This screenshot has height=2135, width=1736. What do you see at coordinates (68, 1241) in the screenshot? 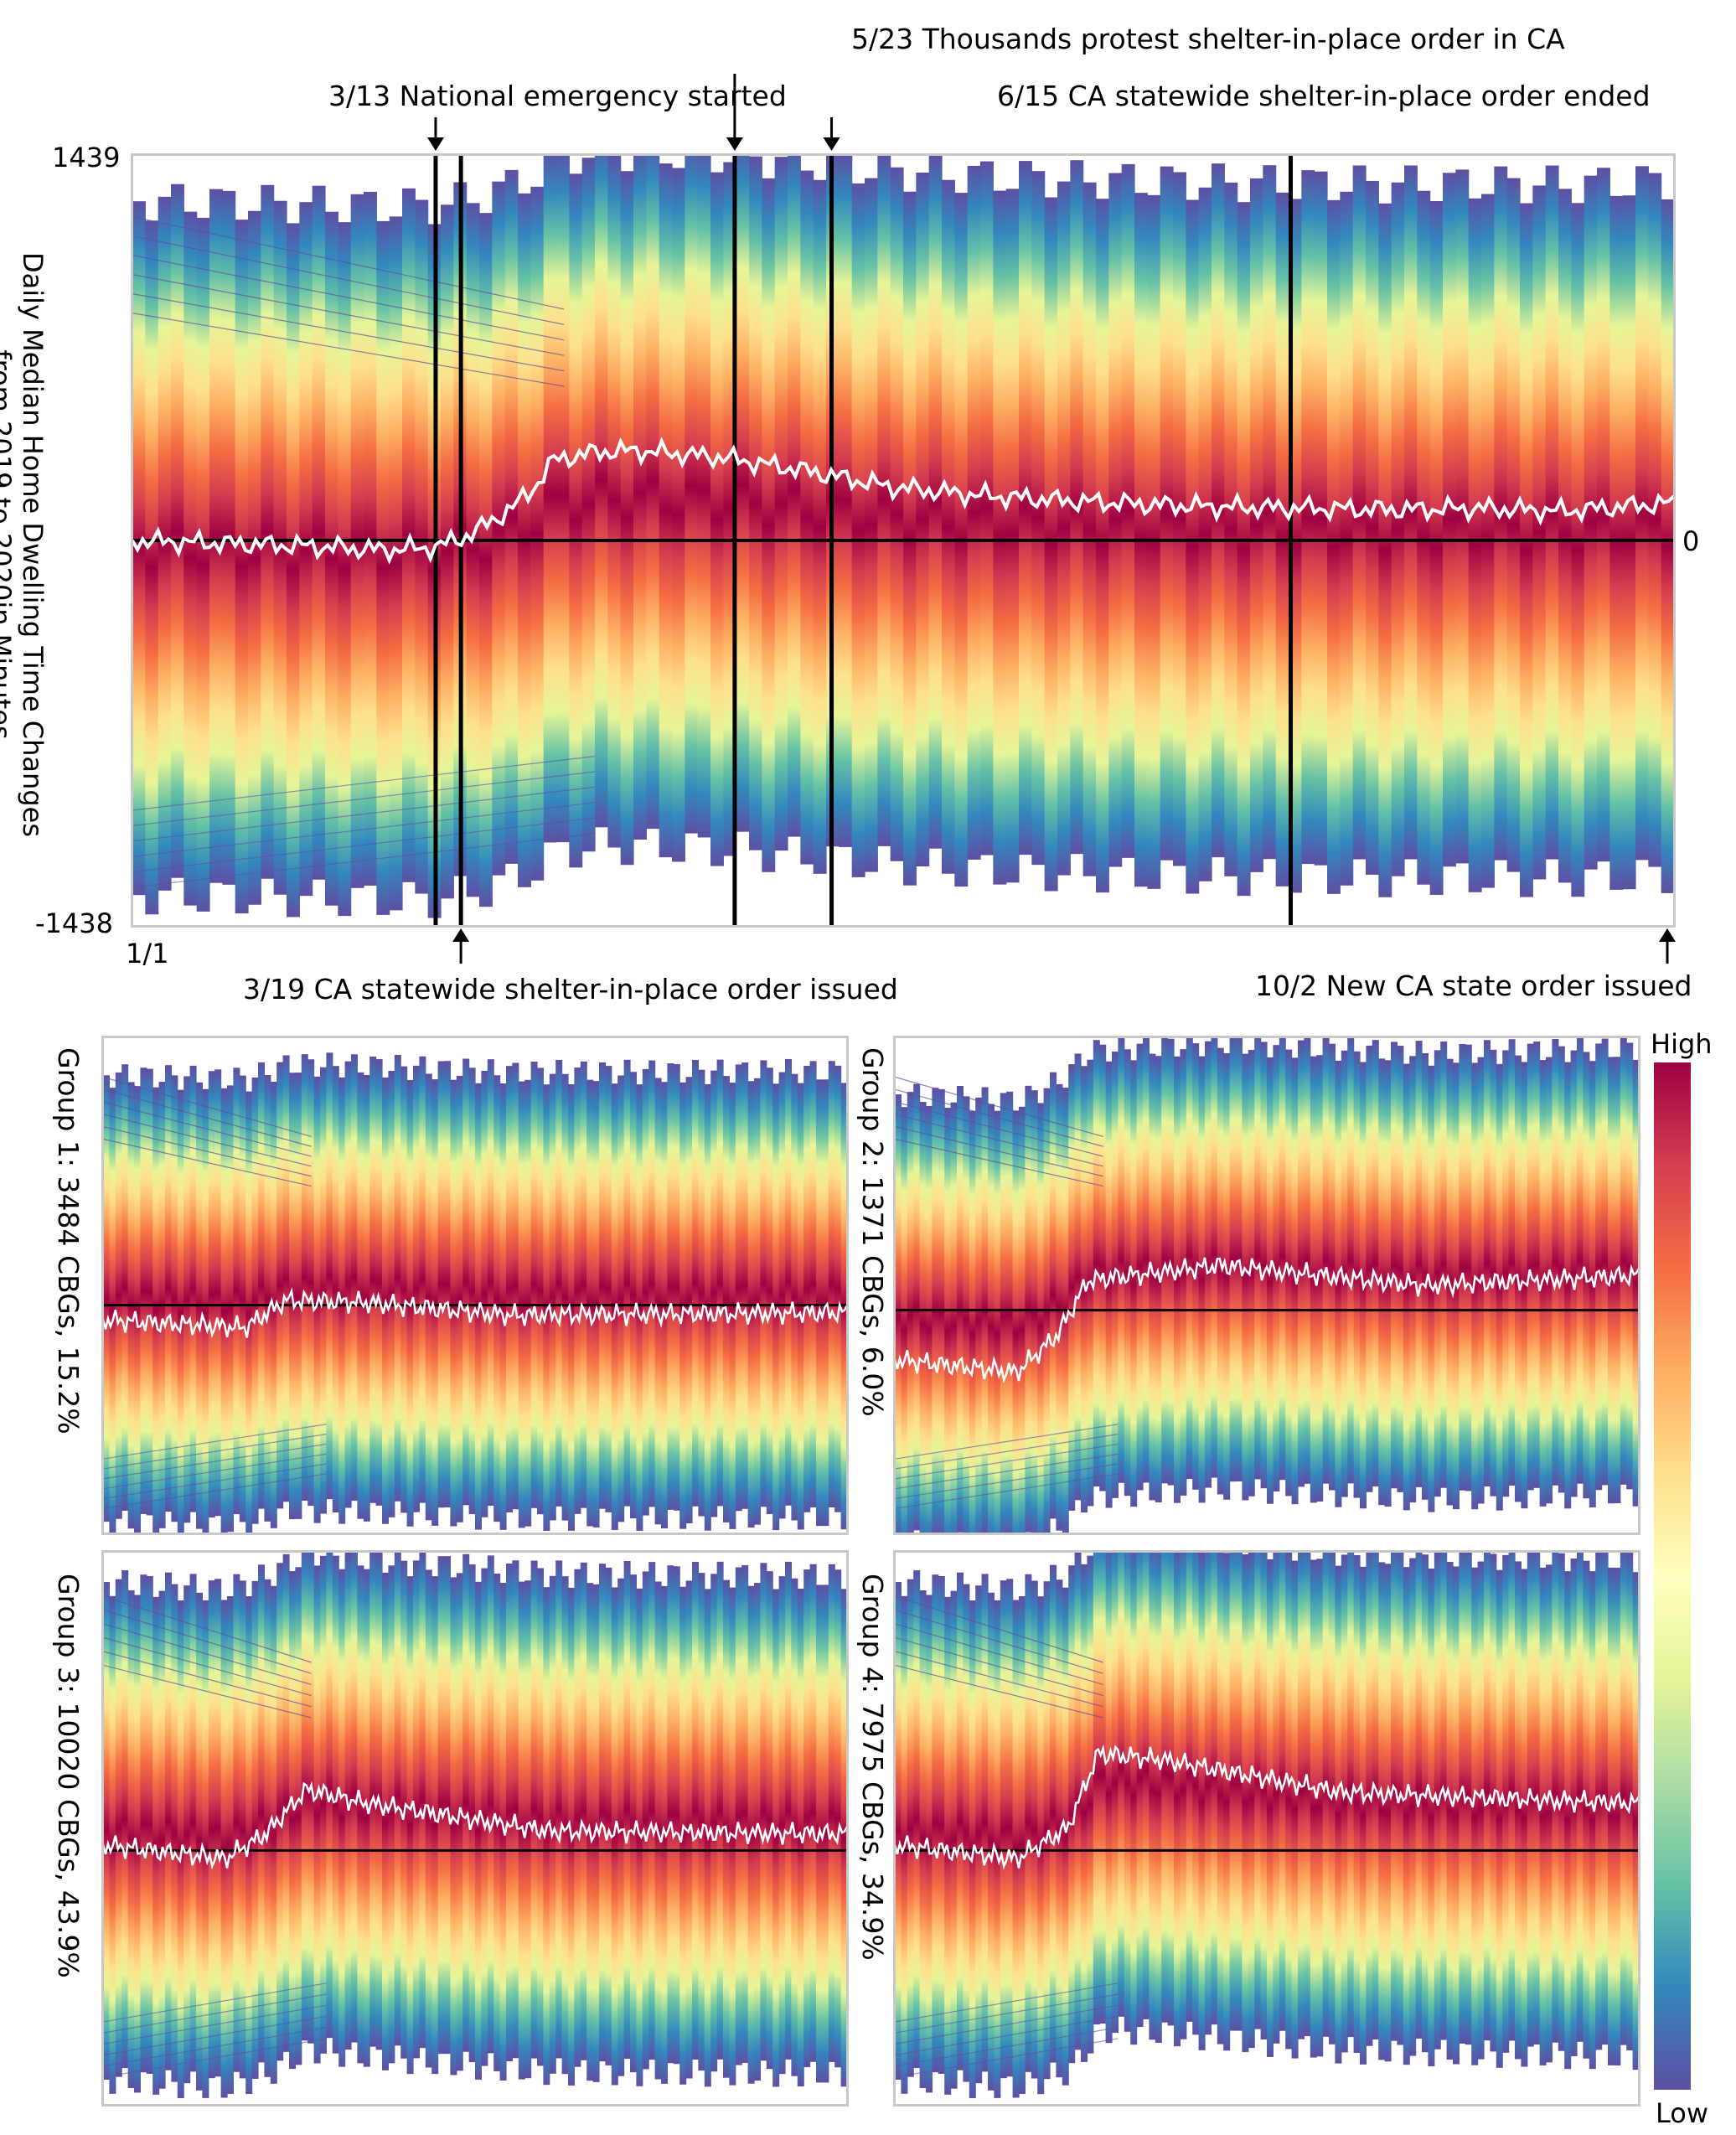
I see `group1-title: Group 1: 3484 CBGs, 15.2%` at bounding box center [68, 1241].